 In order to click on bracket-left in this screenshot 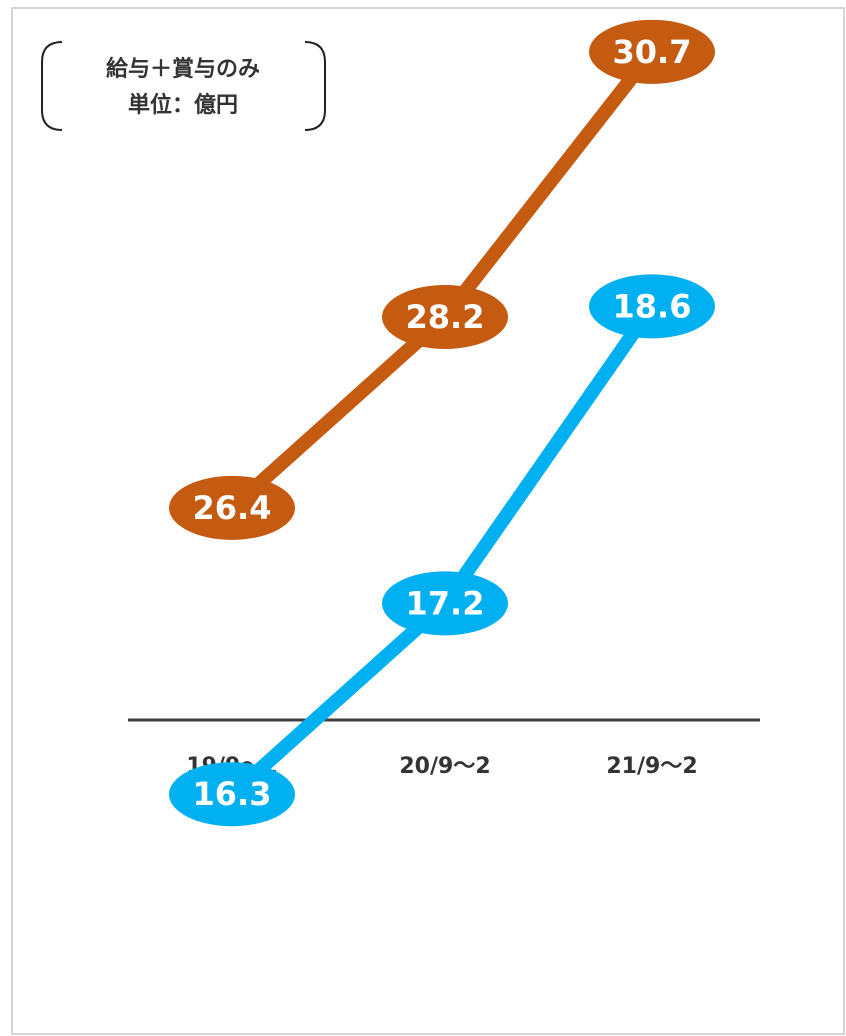, I will do `click(52, 86)`.